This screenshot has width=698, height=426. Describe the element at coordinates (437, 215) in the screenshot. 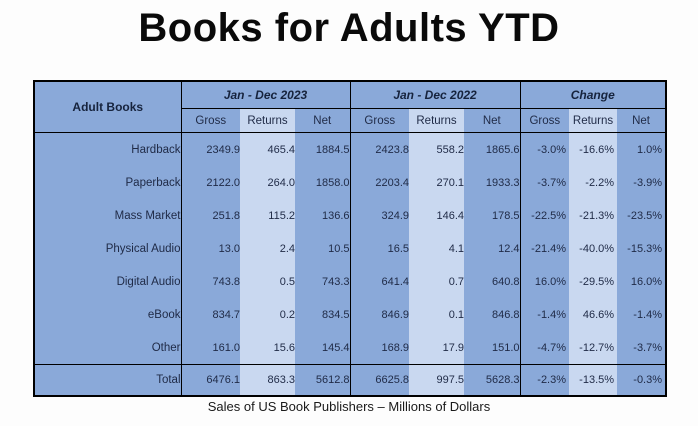

I see `data-cell: 146.4` at that location.